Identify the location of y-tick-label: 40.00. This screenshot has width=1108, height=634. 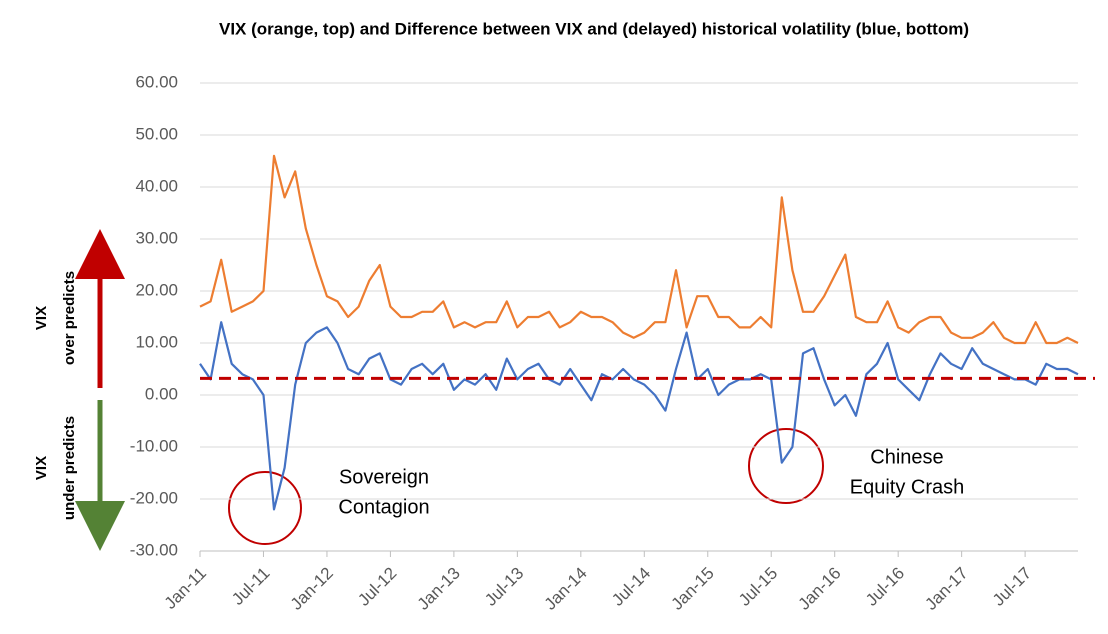
(156, 185).